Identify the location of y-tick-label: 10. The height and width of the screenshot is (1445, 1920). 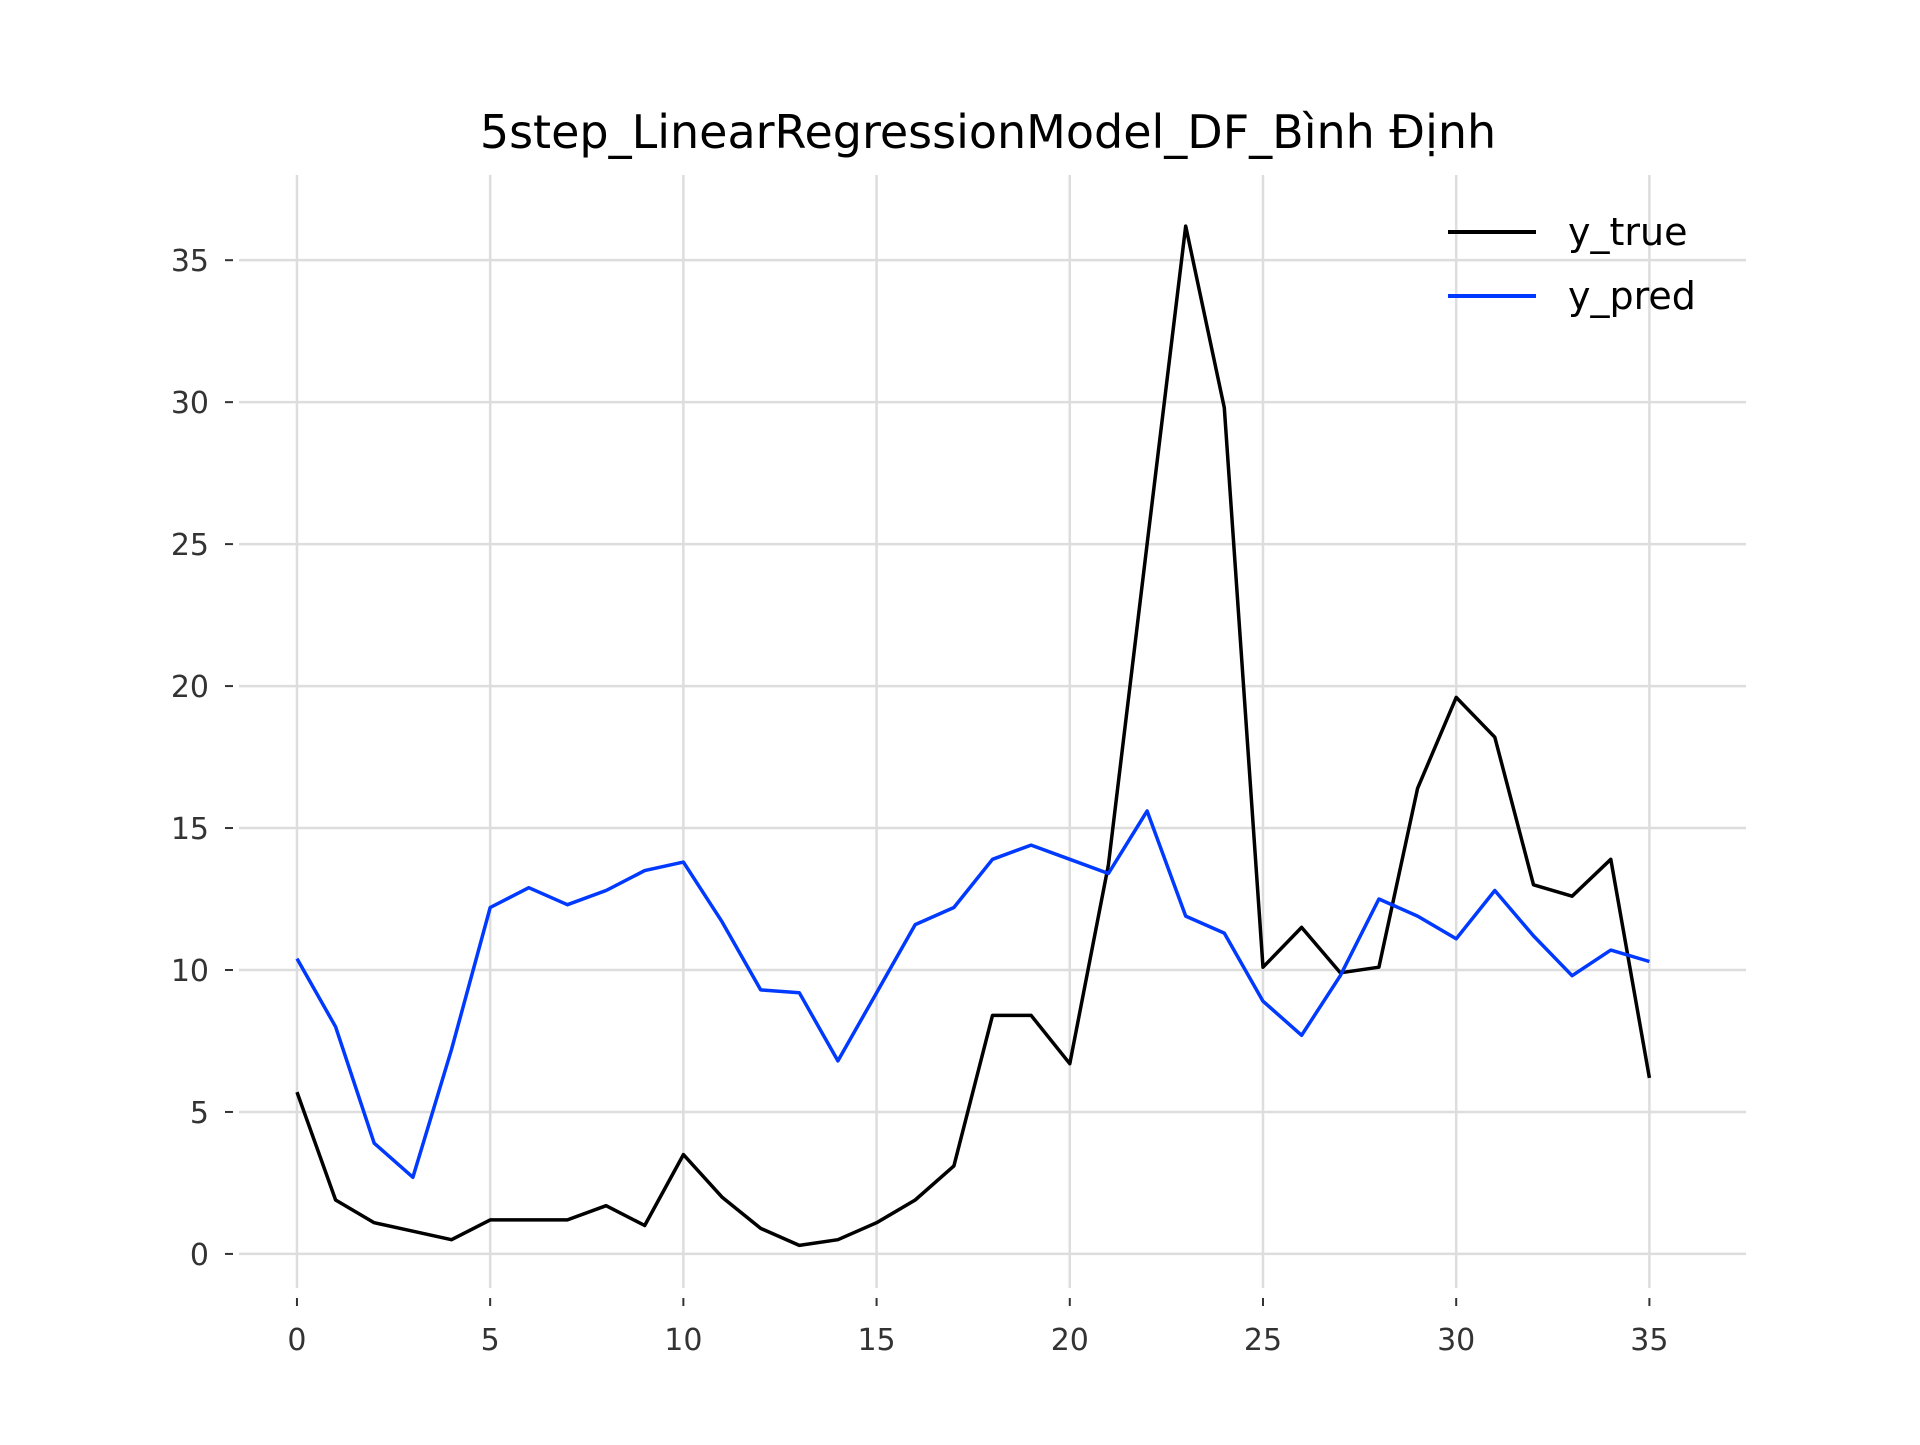
(190, 971).